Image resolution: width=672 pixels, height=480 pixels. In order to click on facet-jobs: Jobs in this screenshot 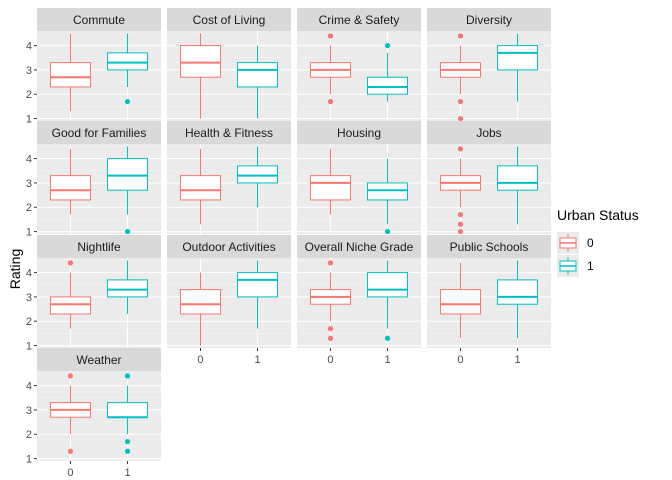, I will do `click(489, 178)`.